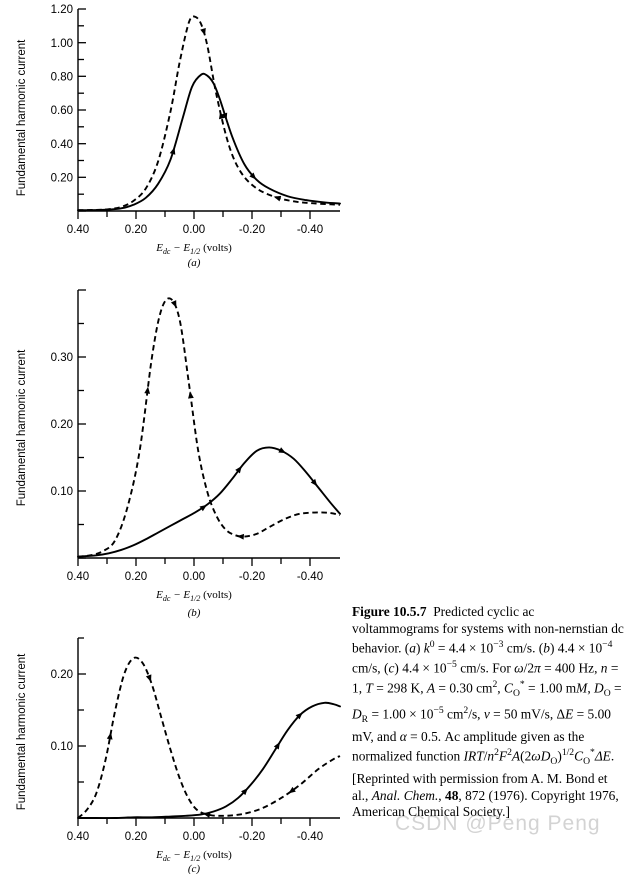  What do you see at coordinates (440, 779) in the screenshot?
I see `caption-line-12: [Reprinted with permission from` at bounding box center [440, 779].